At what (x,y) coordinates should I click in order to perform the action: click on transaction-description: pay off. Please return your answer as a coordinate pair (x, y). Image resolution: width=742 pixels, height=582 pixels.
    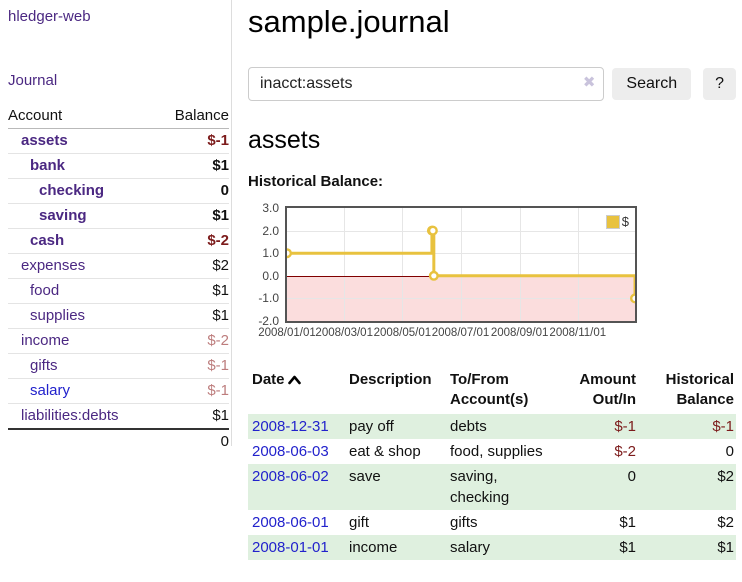
    Looking at the image, I should click on (371, 426).